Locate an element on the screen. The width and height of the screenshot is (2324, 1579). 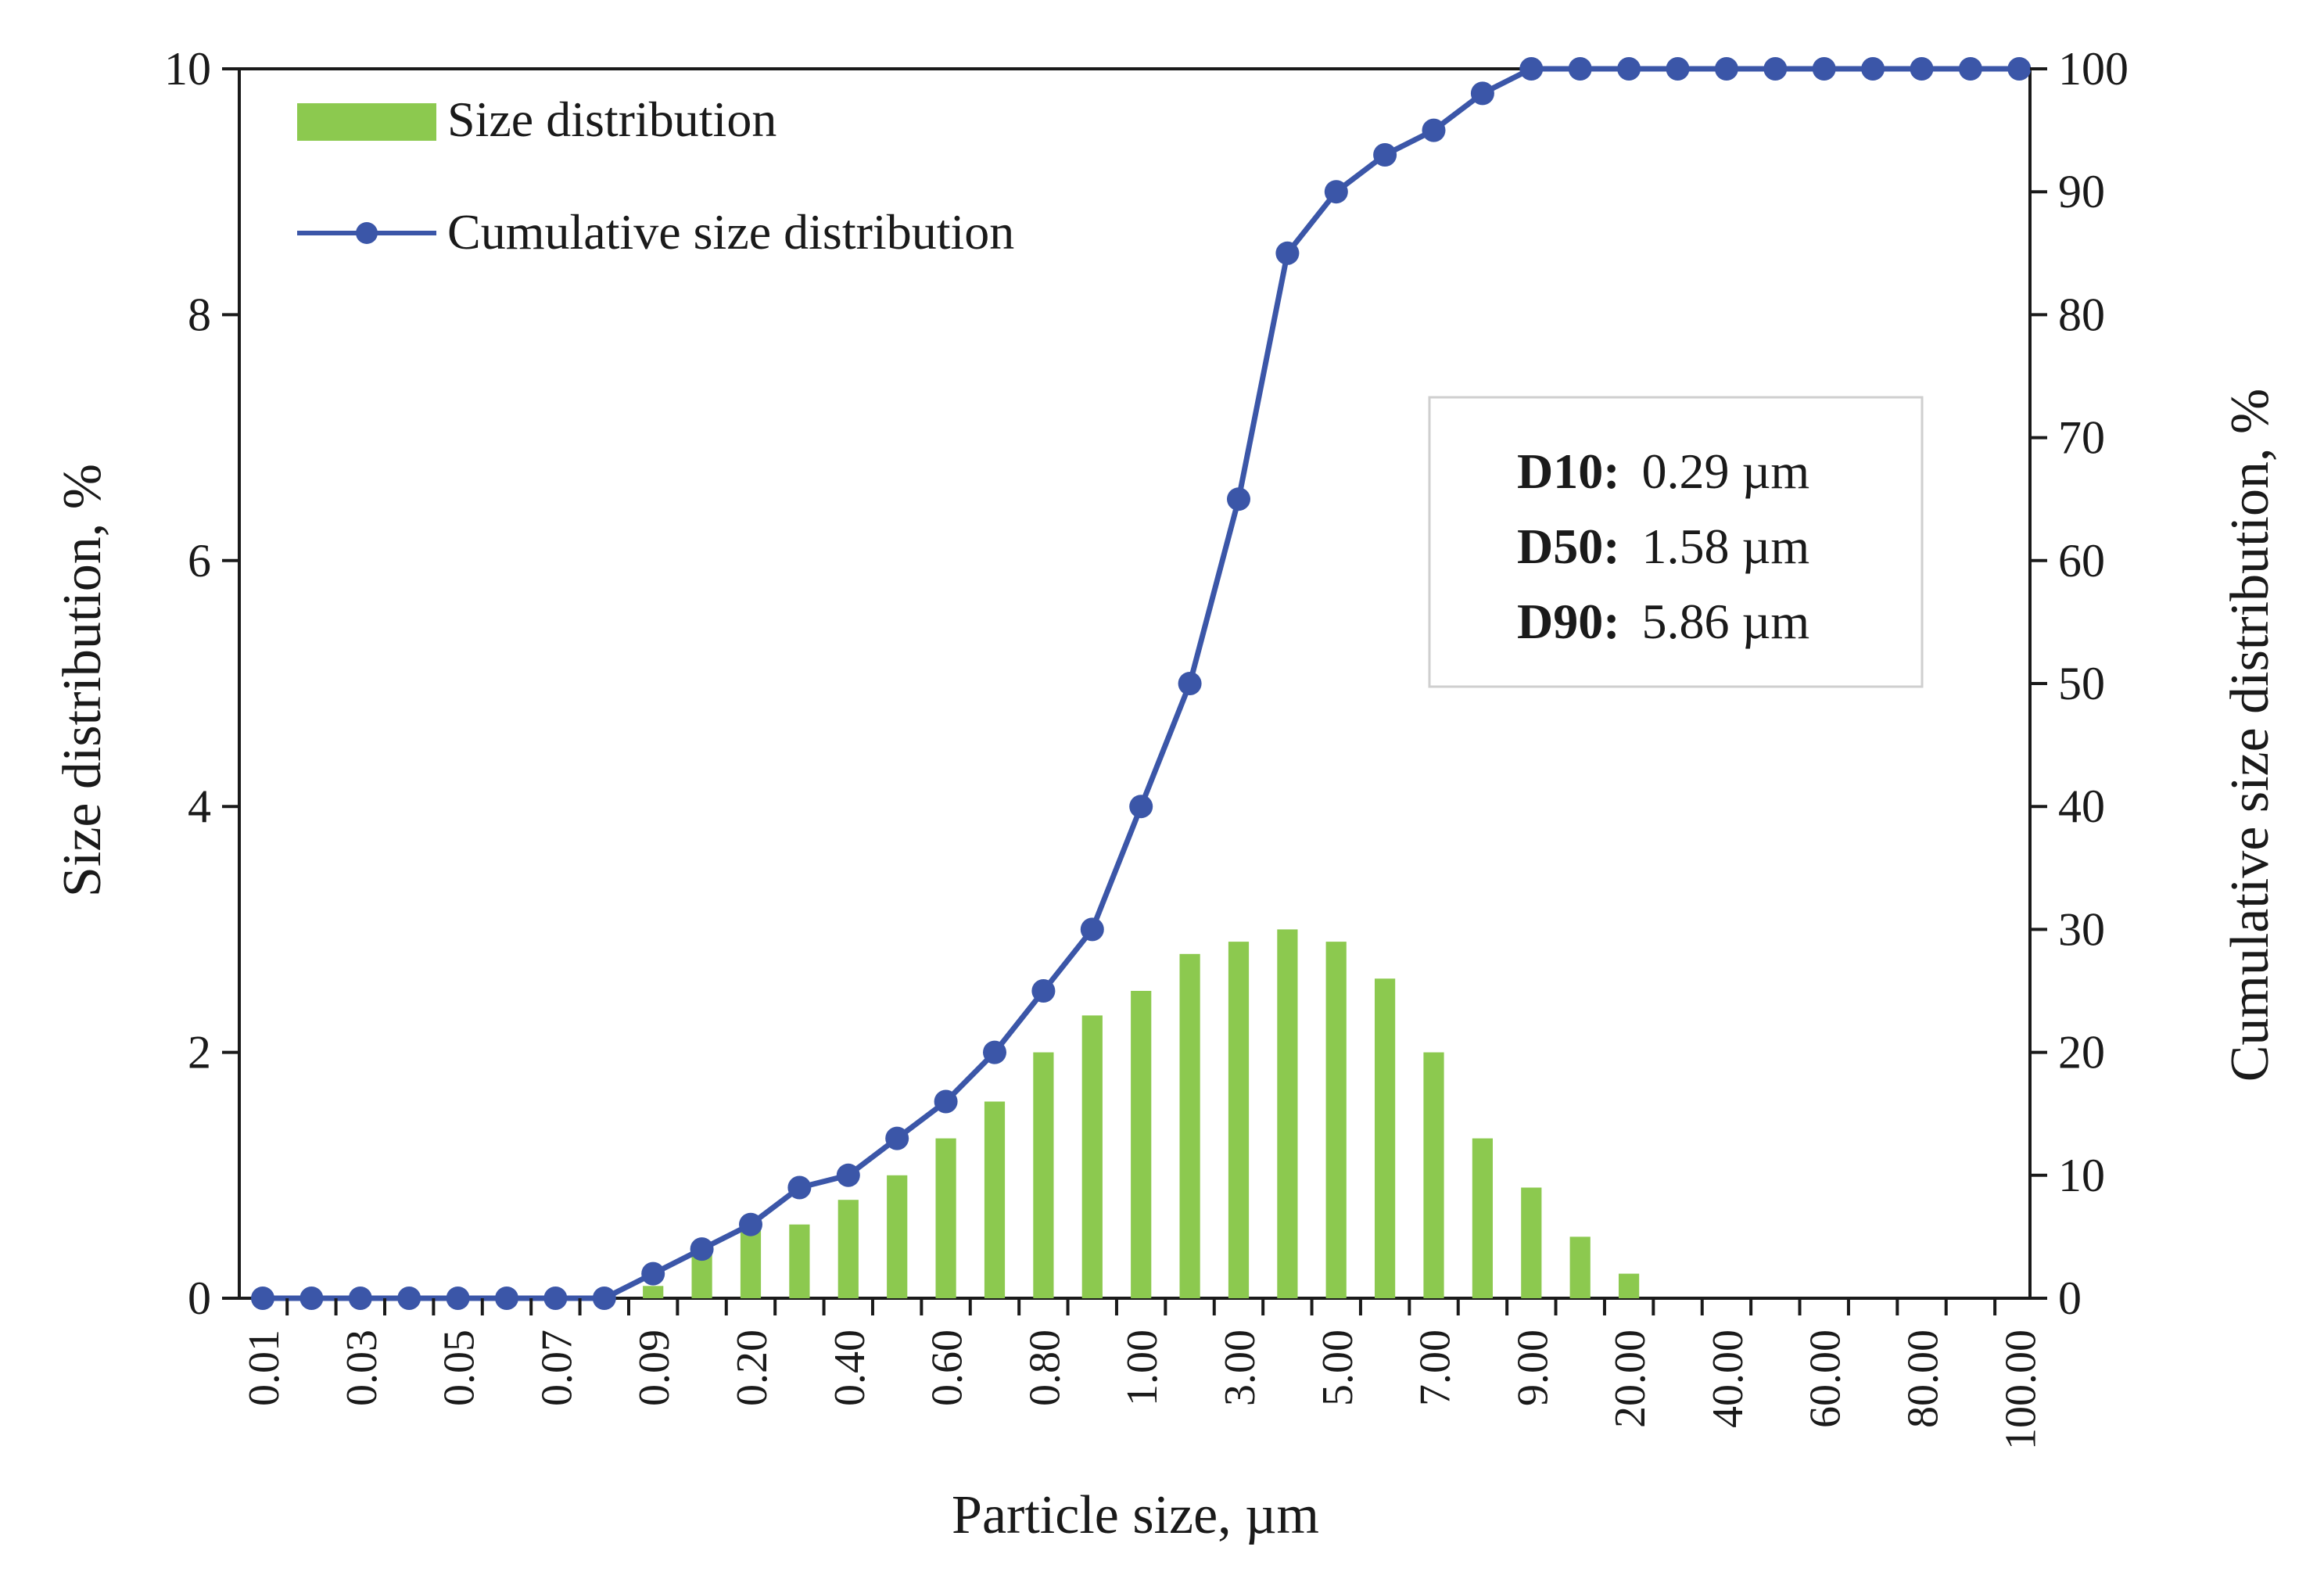
cumulative-point-0.90 is located at coordinates (1092, 929).